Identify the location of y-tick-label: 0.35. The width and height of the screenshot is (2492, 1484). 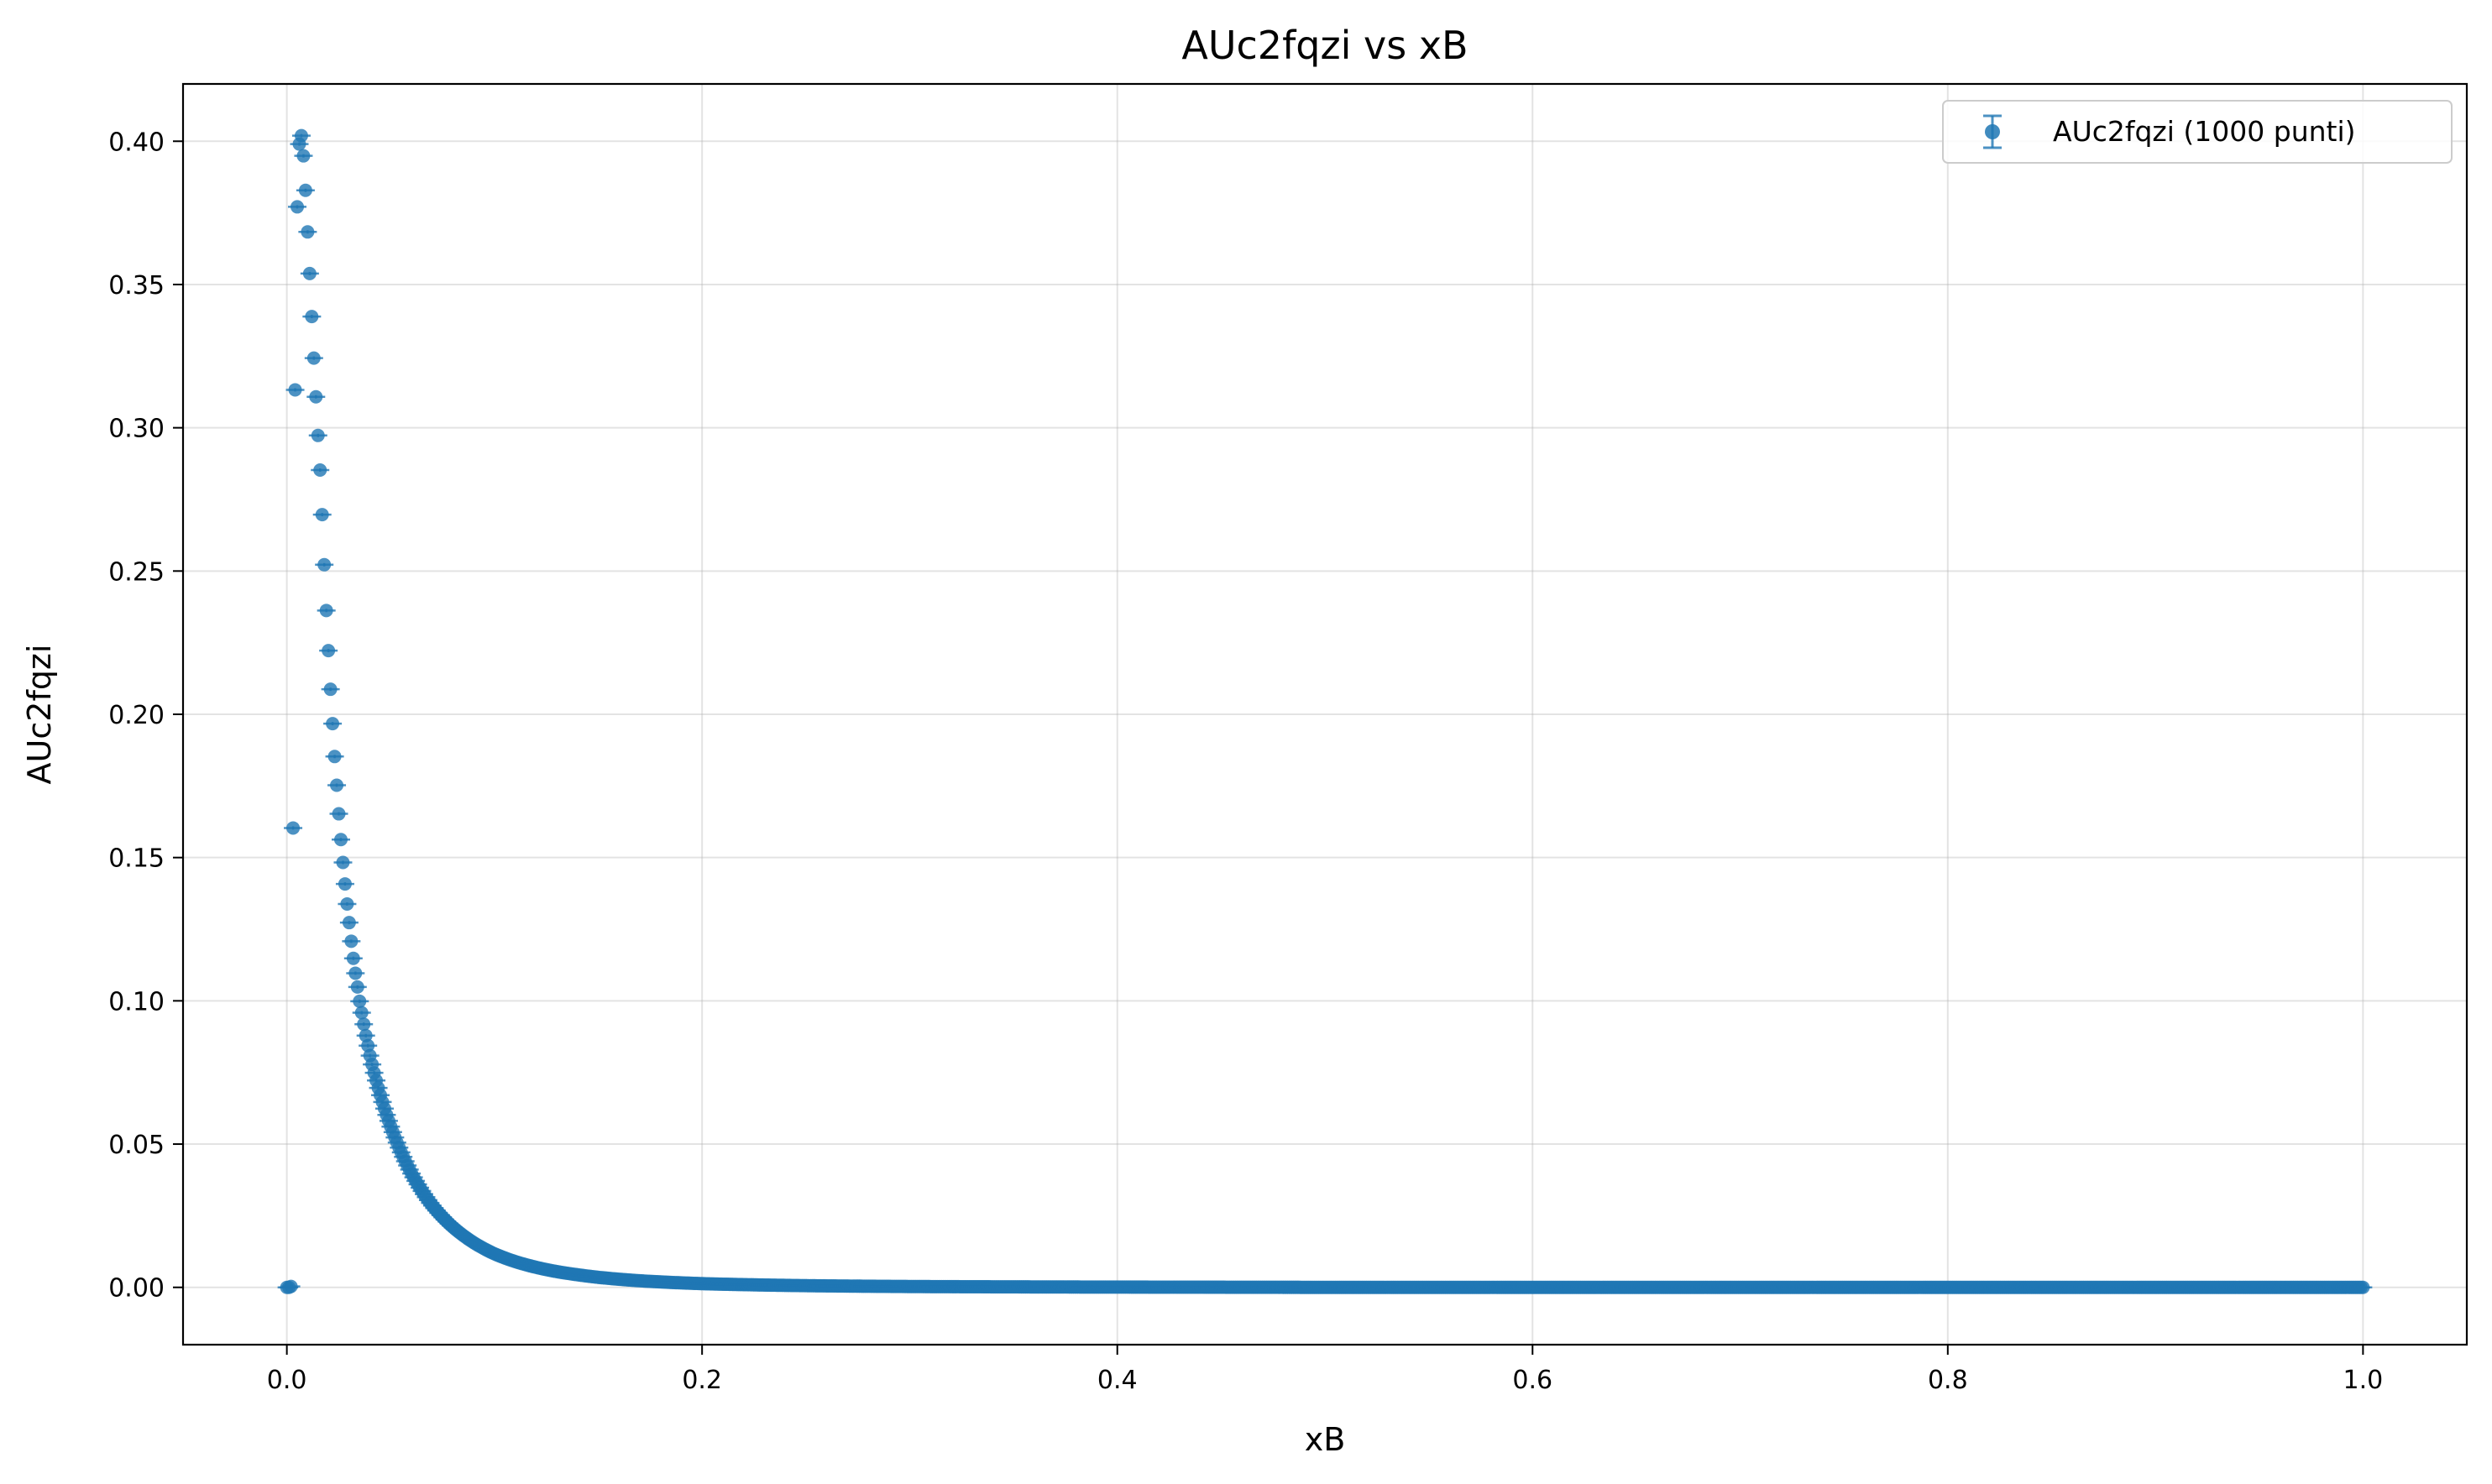
(136, 285).